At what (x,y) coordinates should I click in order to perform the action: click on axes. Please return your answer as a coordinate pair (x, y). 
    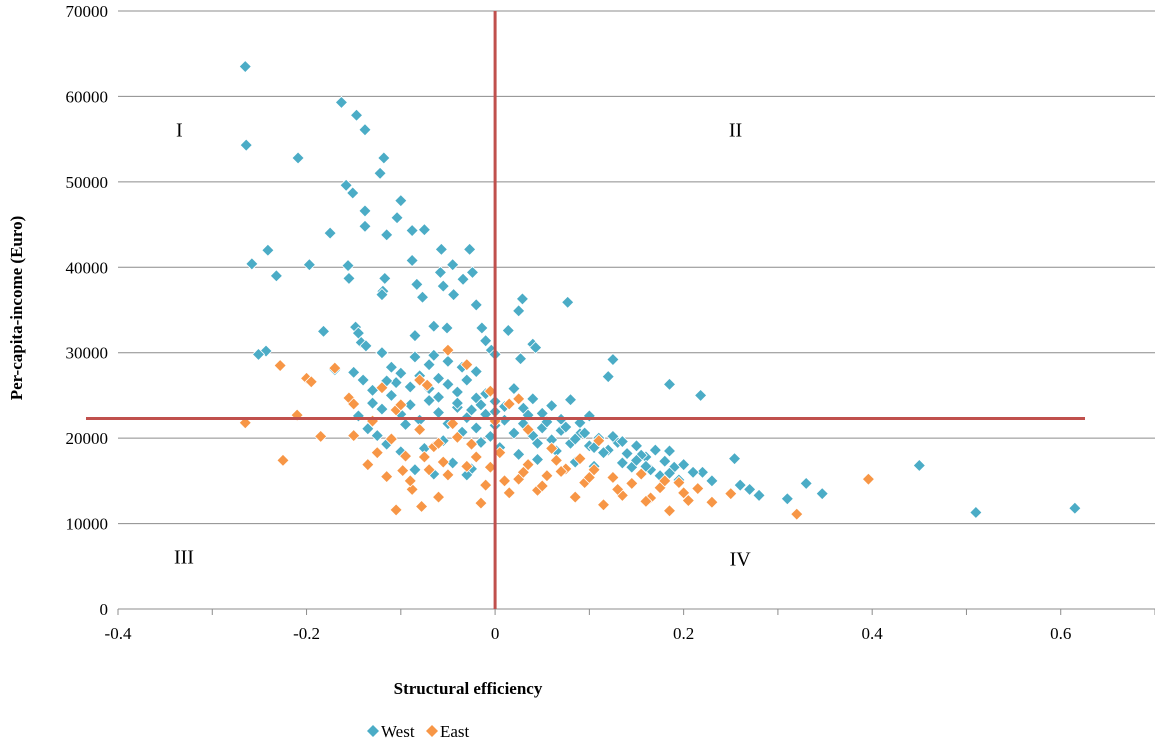
    Looking at the image, I should click on (636, 611).